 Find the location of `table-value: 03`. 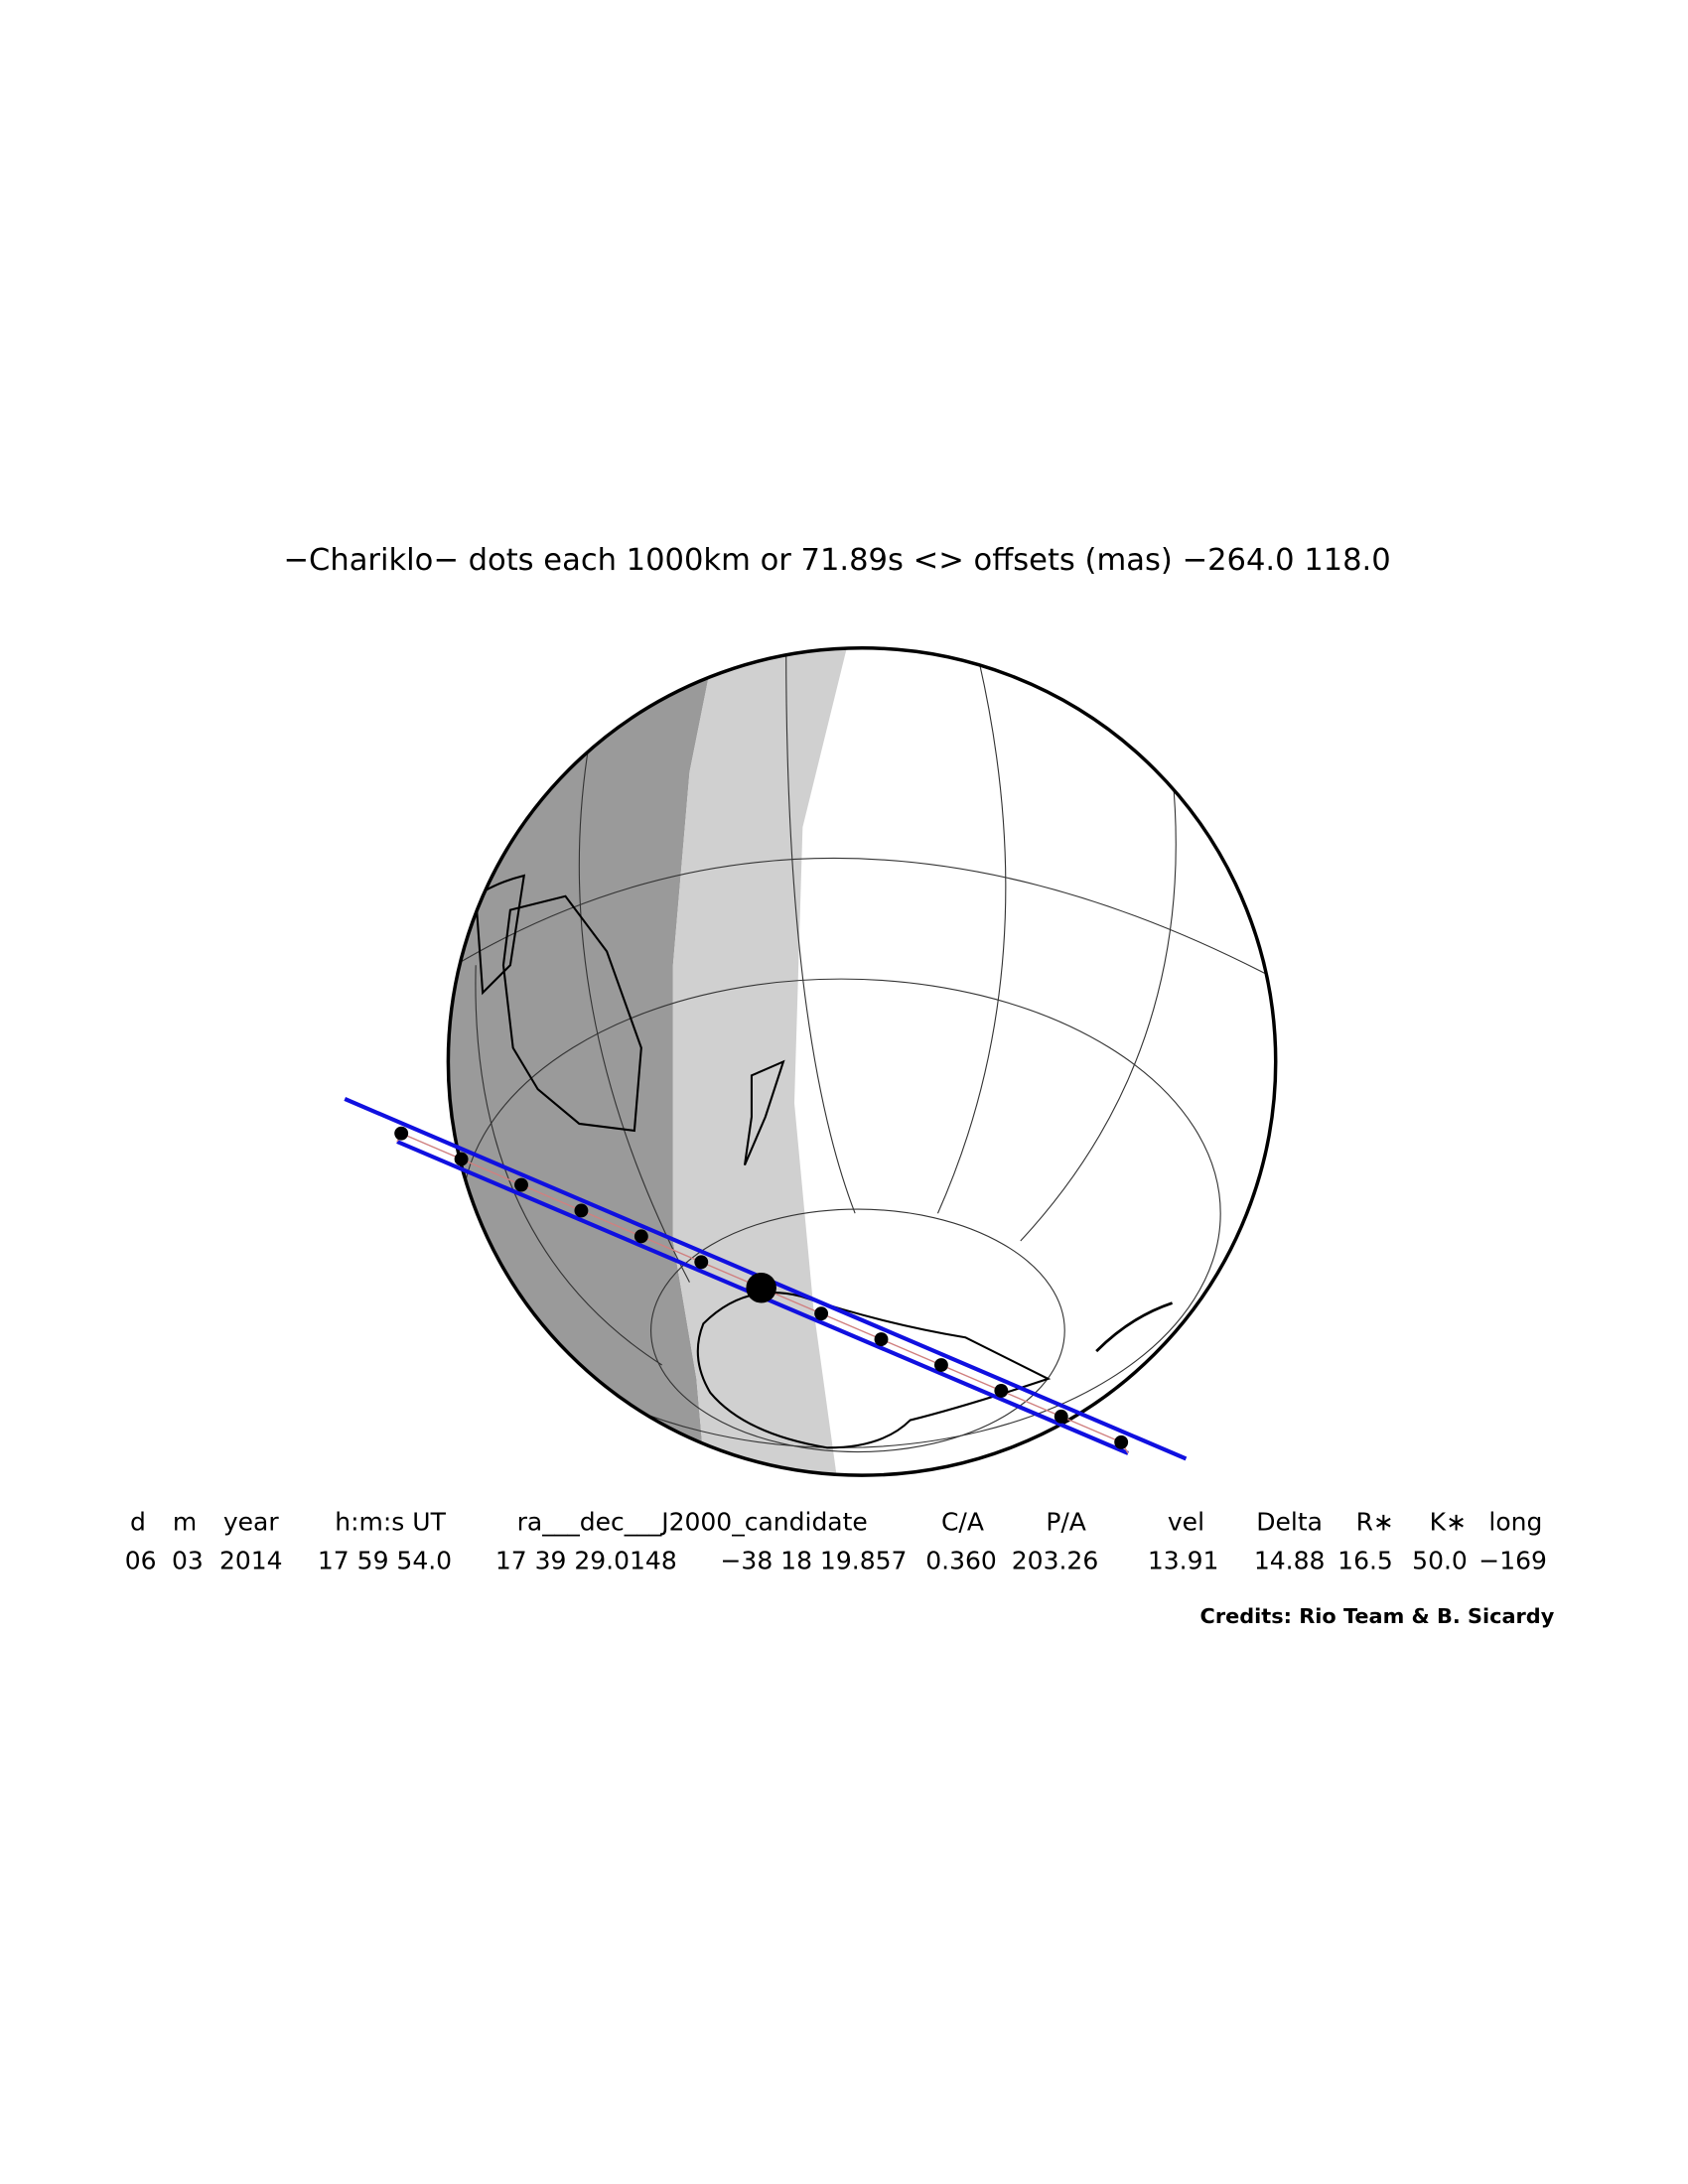

table-value: 03 is located at coordinates (188, 1561).